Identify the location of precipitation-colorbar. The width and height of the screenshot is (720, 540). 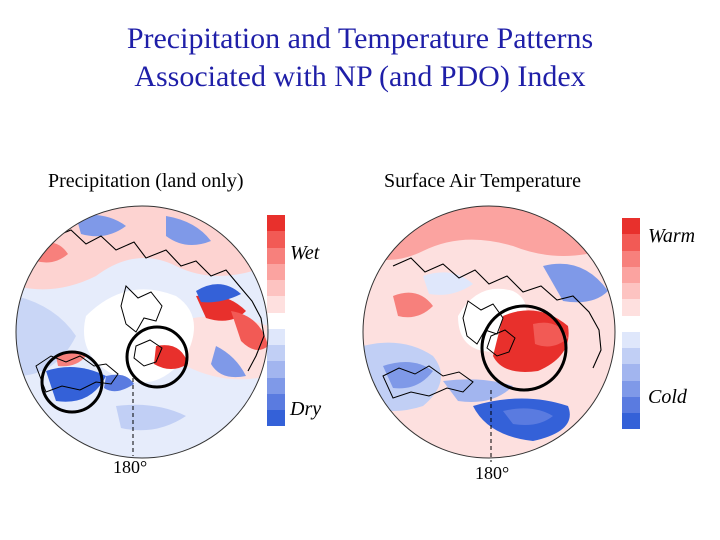
(276, 321).